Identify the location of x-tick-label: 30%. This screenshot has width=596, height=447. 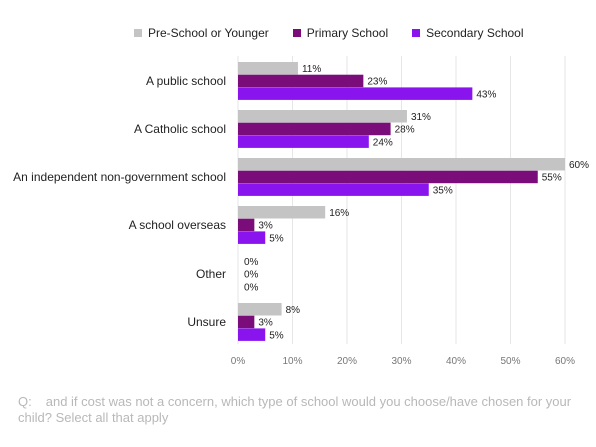
(401, 361).